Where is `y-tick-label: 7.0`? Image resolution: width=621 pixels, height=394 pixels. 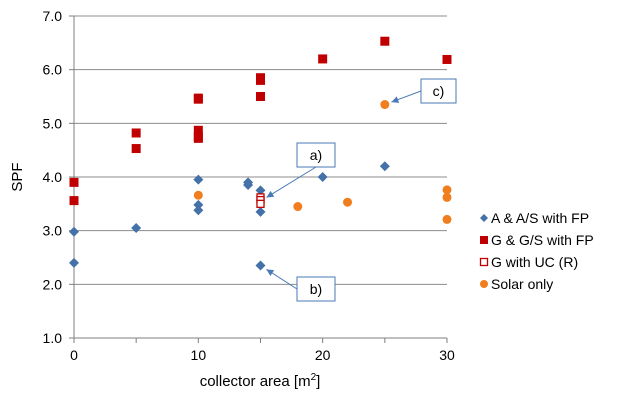
y-tick-label: 7.0 is located at coordinates (53, 16).